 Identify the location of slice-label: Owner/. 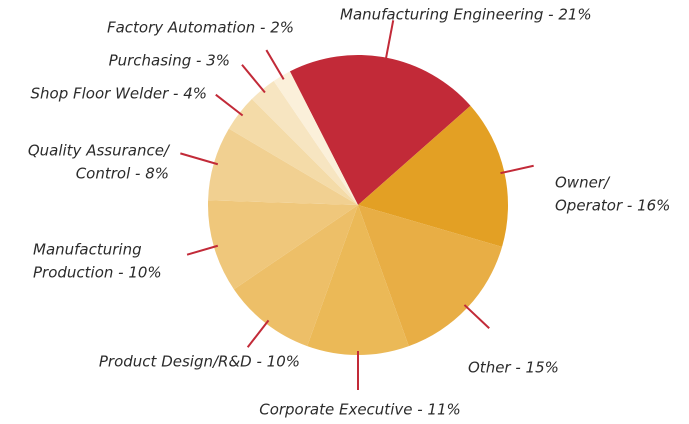
(583, 183).